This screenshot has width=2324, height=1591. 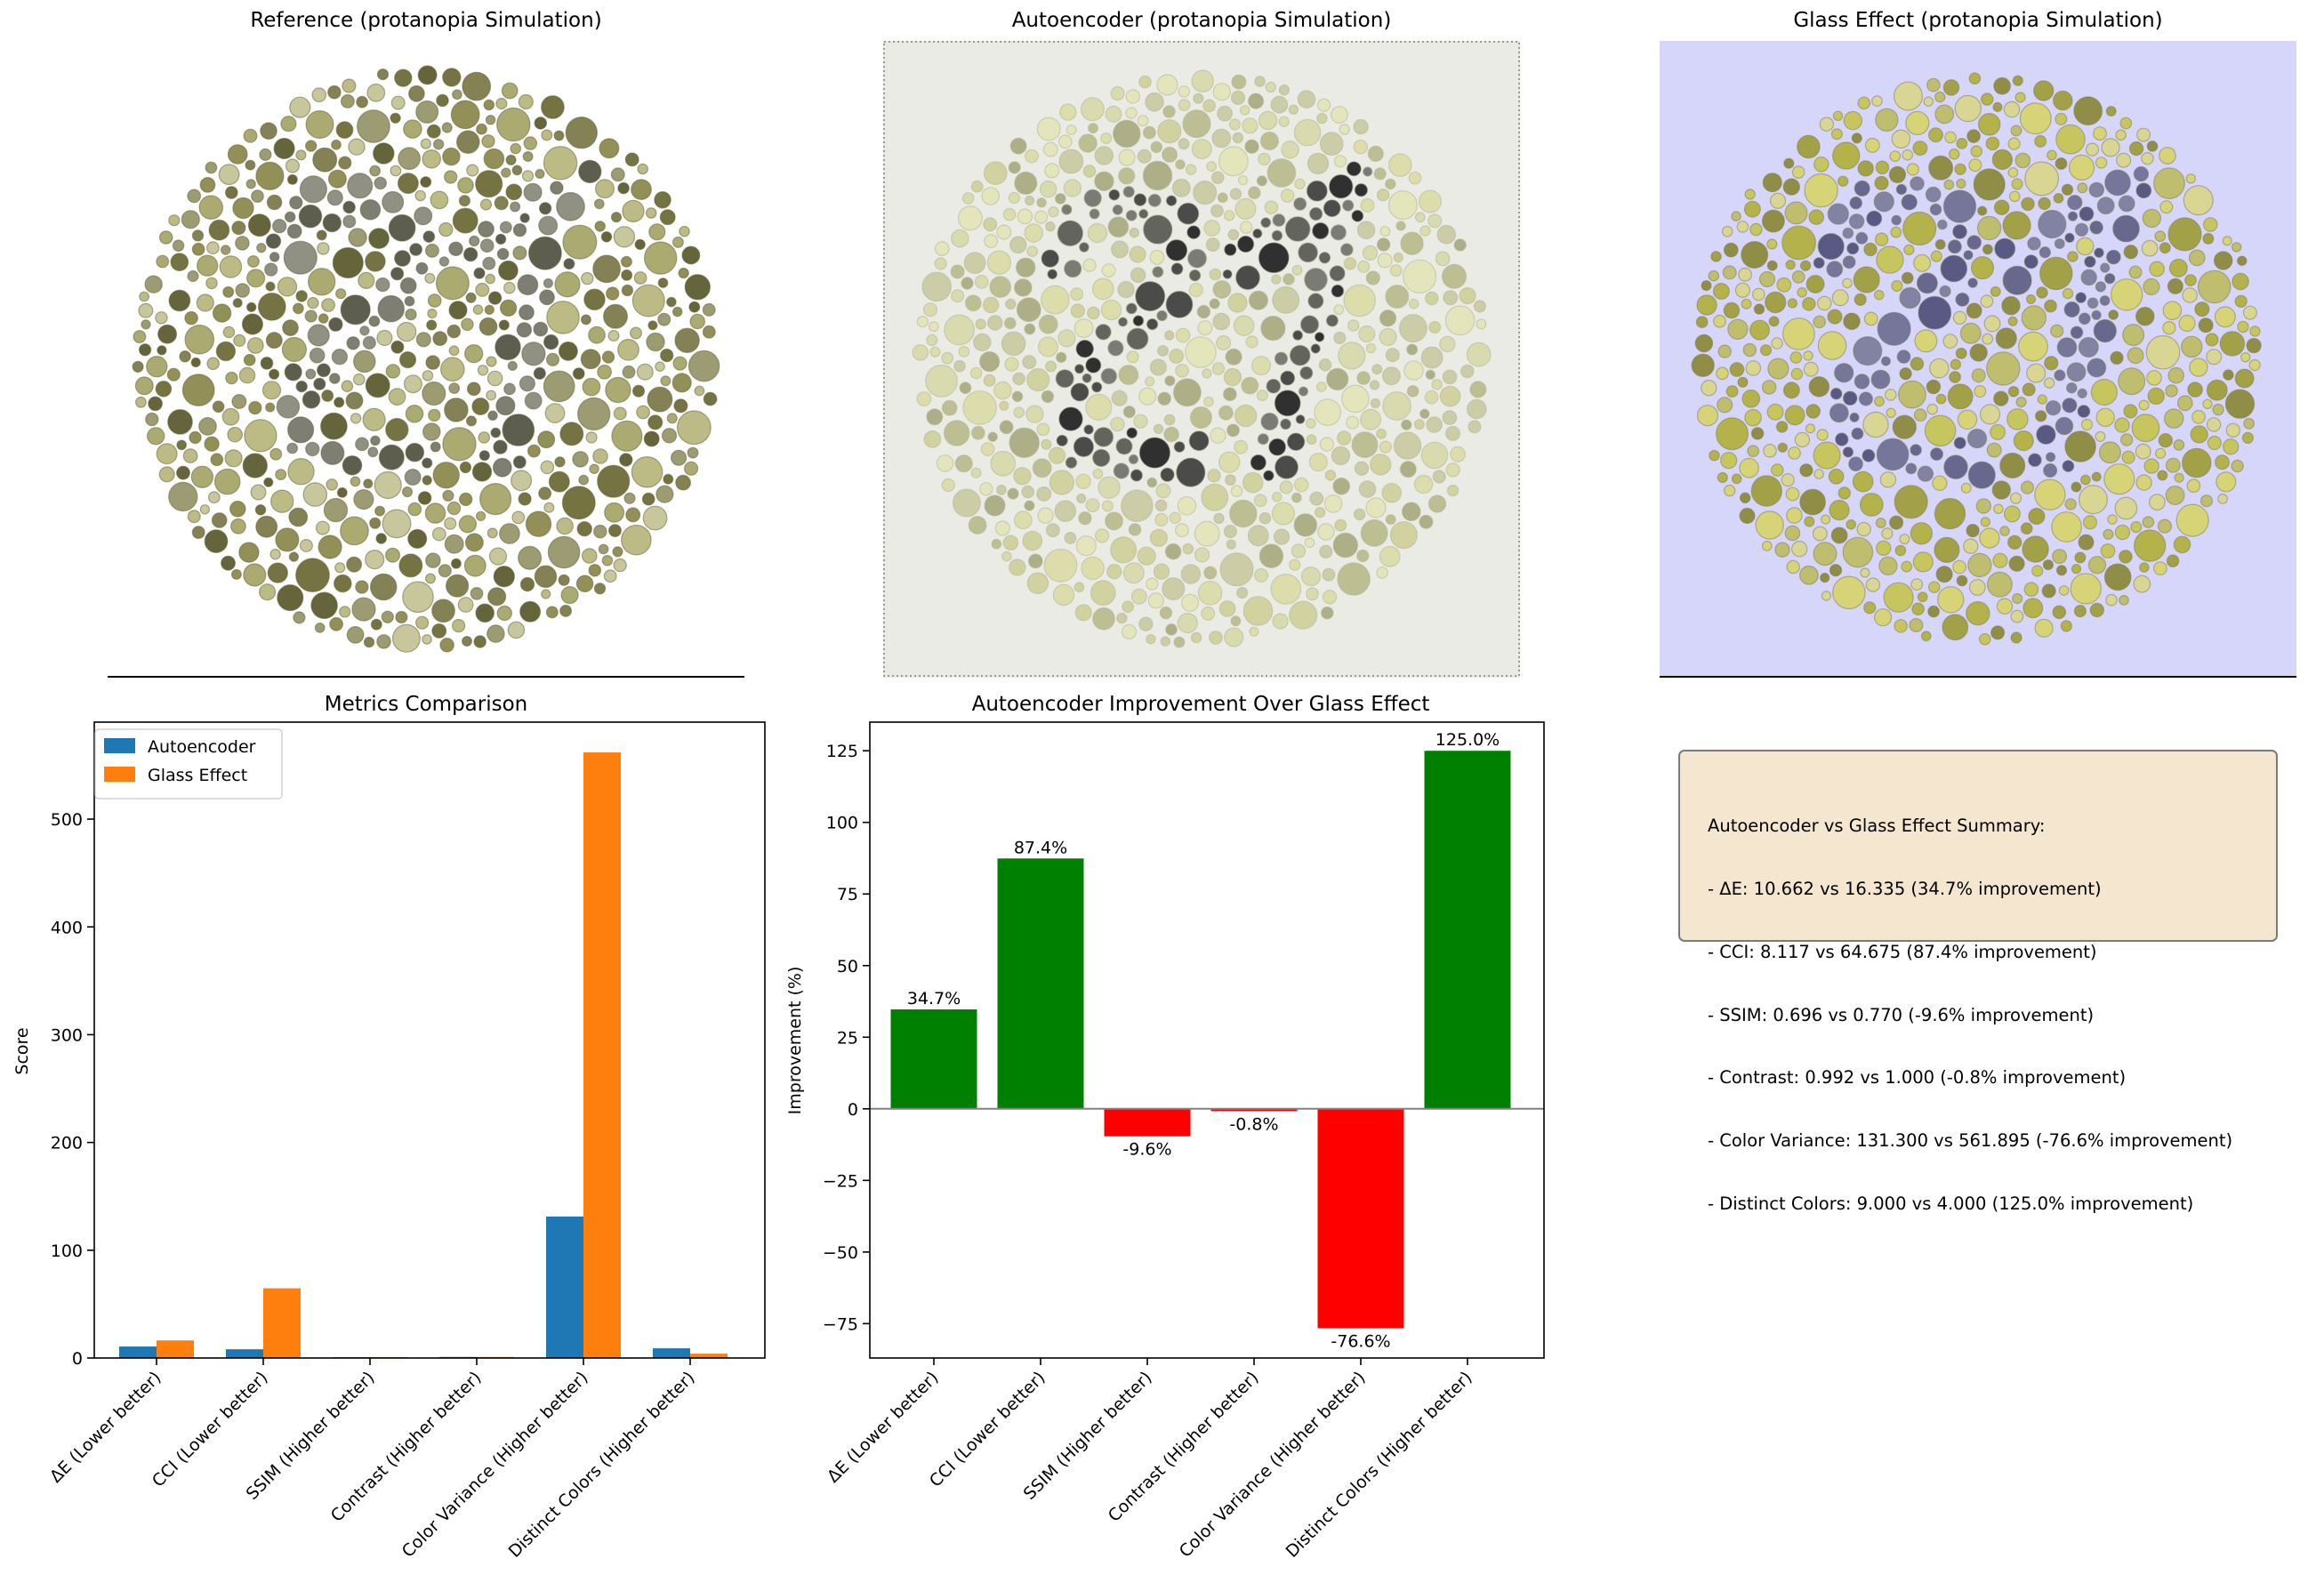 I want to click on improvement-xtick-label: CCI (Lower better), so click(x=987, y=1429).